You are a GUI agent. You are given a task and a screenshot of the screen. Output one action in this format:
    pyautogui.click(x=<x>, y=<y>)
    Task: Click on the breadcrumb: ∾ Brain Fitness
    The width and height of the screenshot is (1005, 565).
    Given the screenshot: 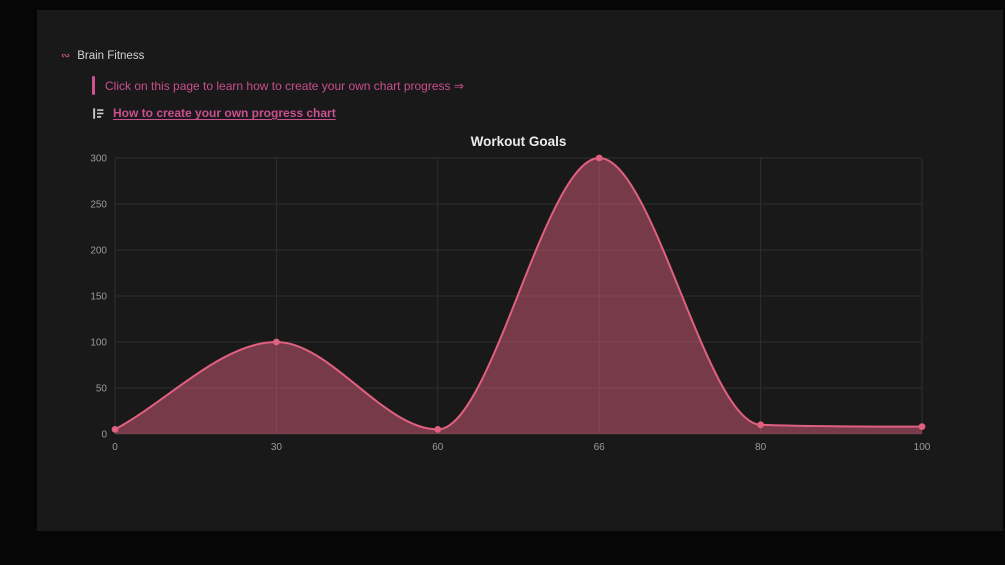 What is the action you would take?
    pyautogui.click(x=102, y=56)
    